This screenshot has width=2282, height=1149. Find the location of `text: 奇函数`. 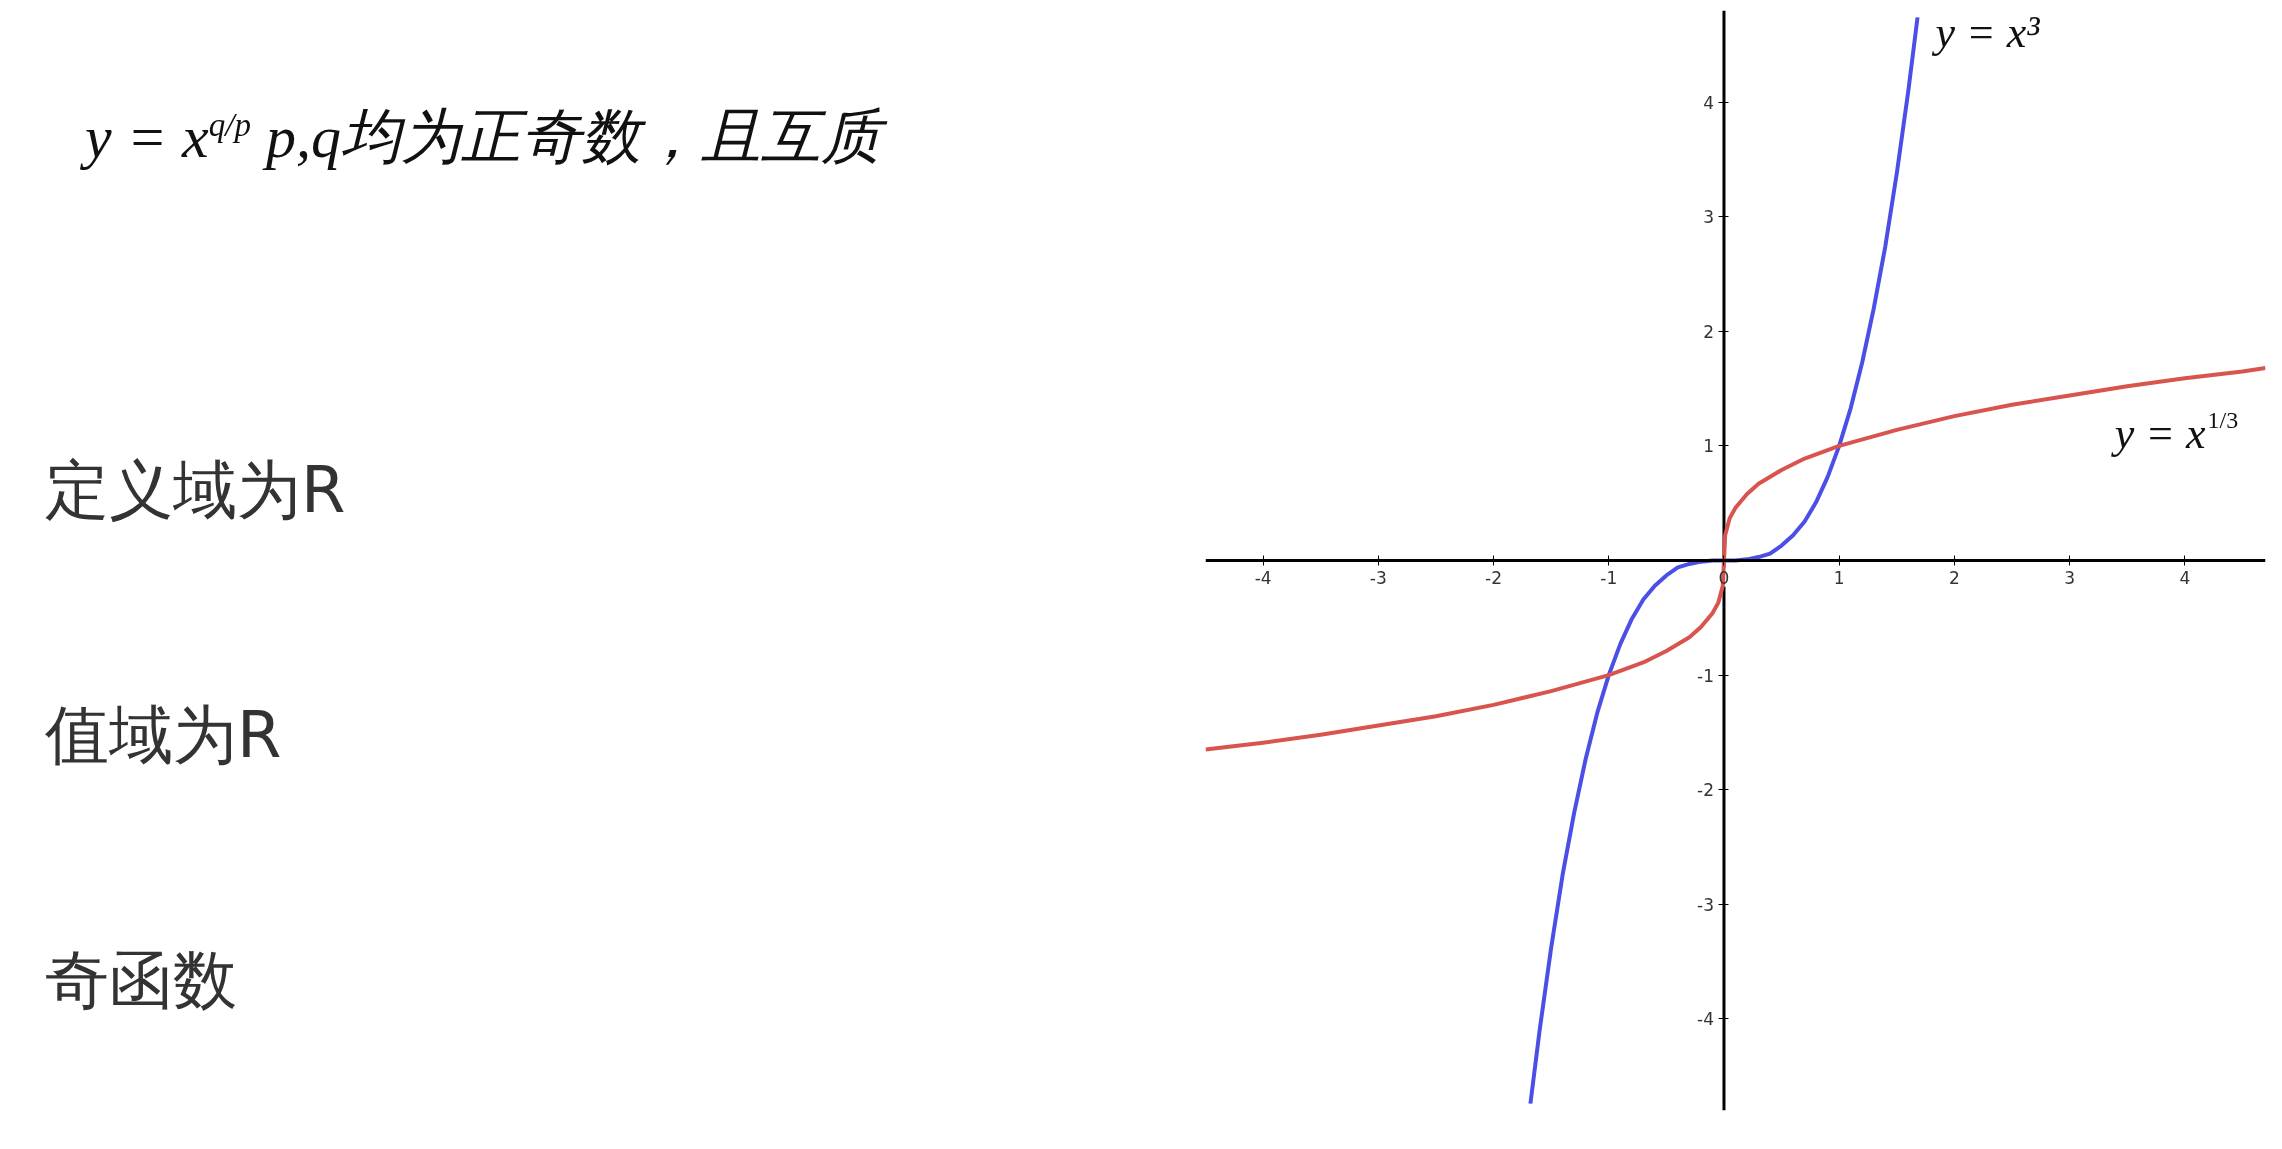

text: 奇函数 is located at coordinates (141, 980).